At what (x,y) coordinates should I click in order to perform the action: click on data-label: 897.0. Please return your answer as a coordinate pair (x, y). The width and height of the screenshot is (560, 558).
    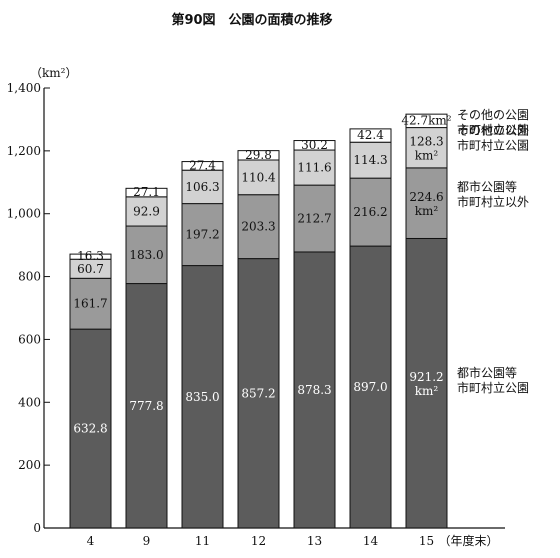
    Looking at the image, I should click on (370, 387).